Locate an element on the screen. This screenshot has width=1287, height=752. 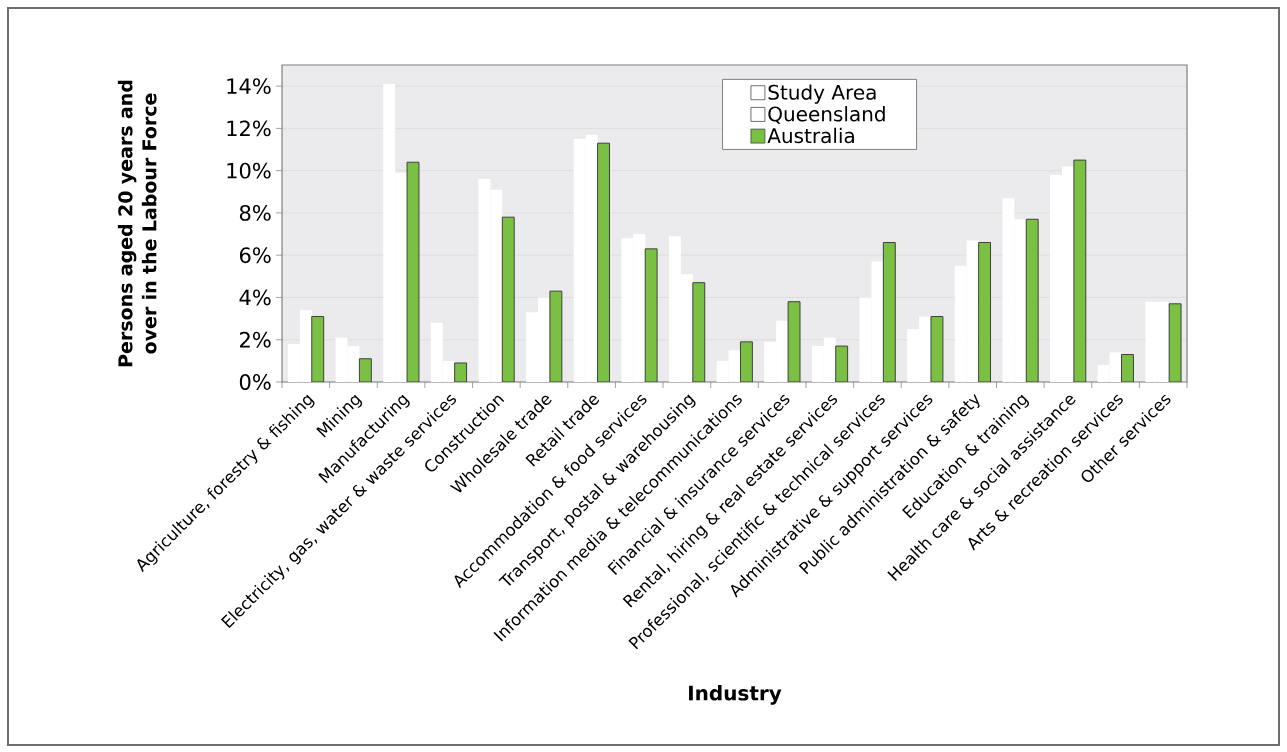
y-axis-title: Persons aged 20 years and over in the Labour Force is located at coordinates (137, 223).